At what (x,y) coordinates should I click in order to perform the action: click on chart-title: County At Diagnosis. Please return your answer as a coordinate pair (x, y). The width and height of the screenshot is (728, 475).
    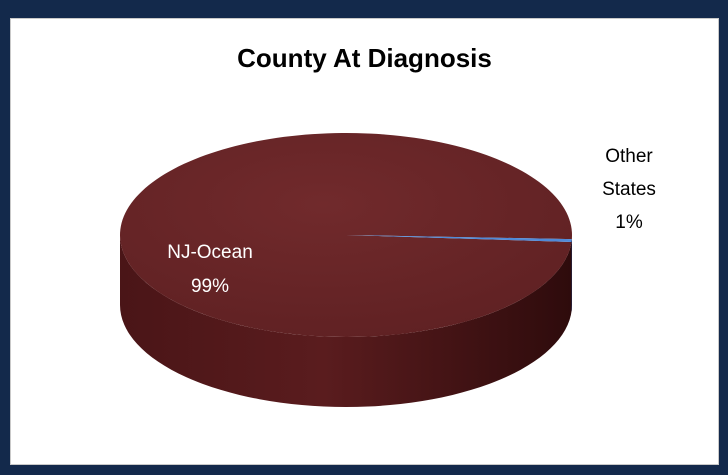
    Looking at the image, I should click on (364, 58).